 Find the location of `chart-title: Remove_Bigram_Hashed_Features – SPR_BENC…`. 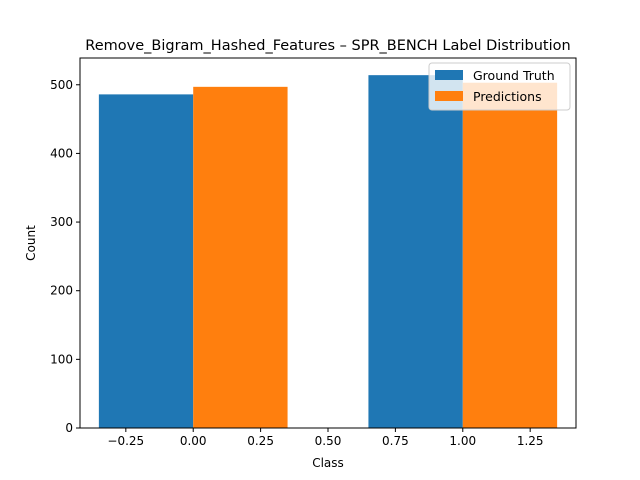

chart-title: Remove_Bigram_Hashed_Features – SPR_BENC… is located at coordinates (327, 46).